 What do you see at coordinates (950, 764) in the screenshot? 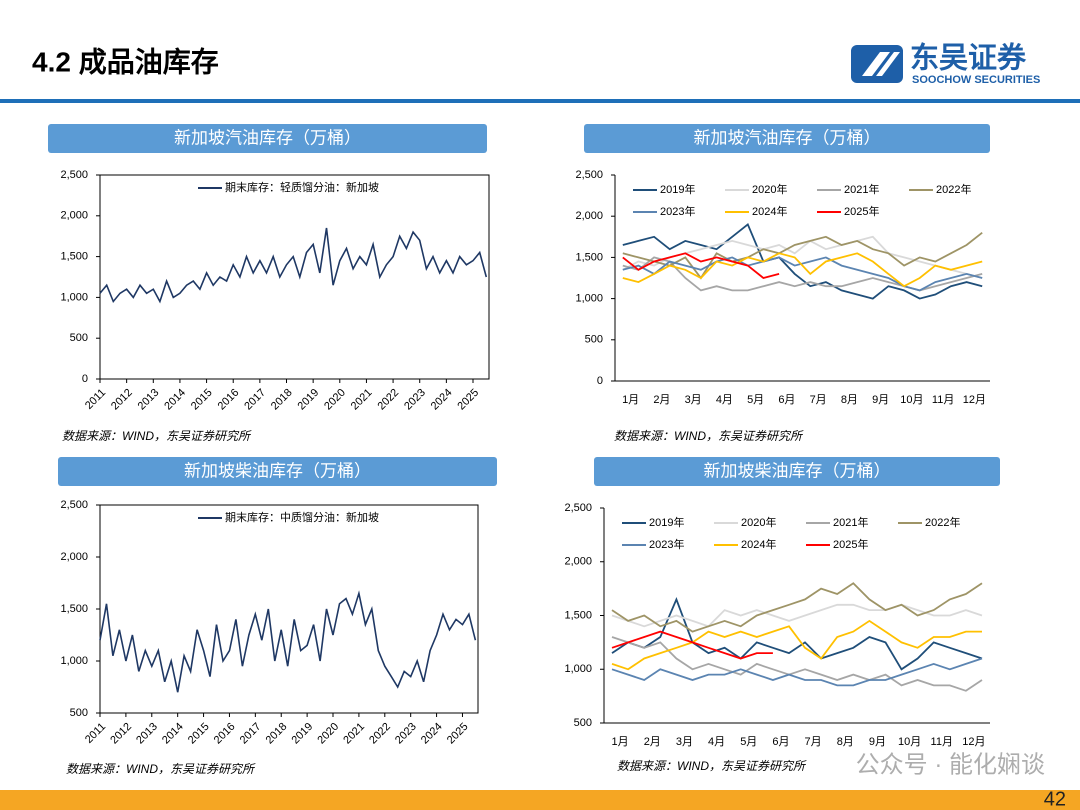
I see `watermark: 公众号 · 能化娴谈` at bounding box center [950, 764].